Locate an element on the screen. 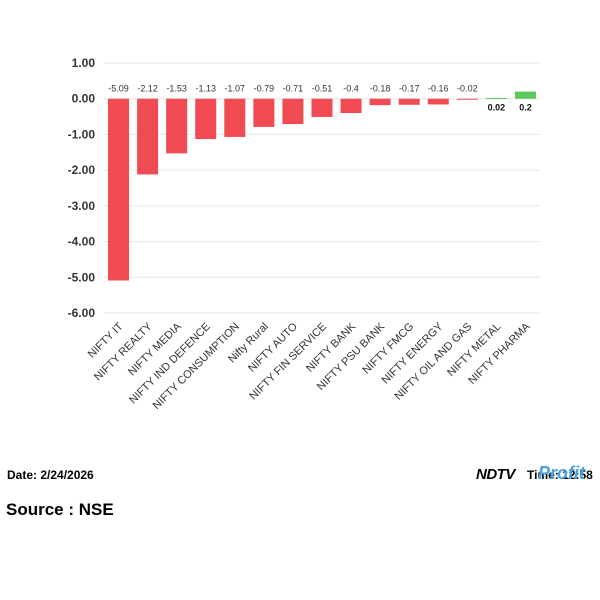 This screenshot has width=600, height=600. footer-date: Date: 2/24/2026 is located at coordinates (50, 475).